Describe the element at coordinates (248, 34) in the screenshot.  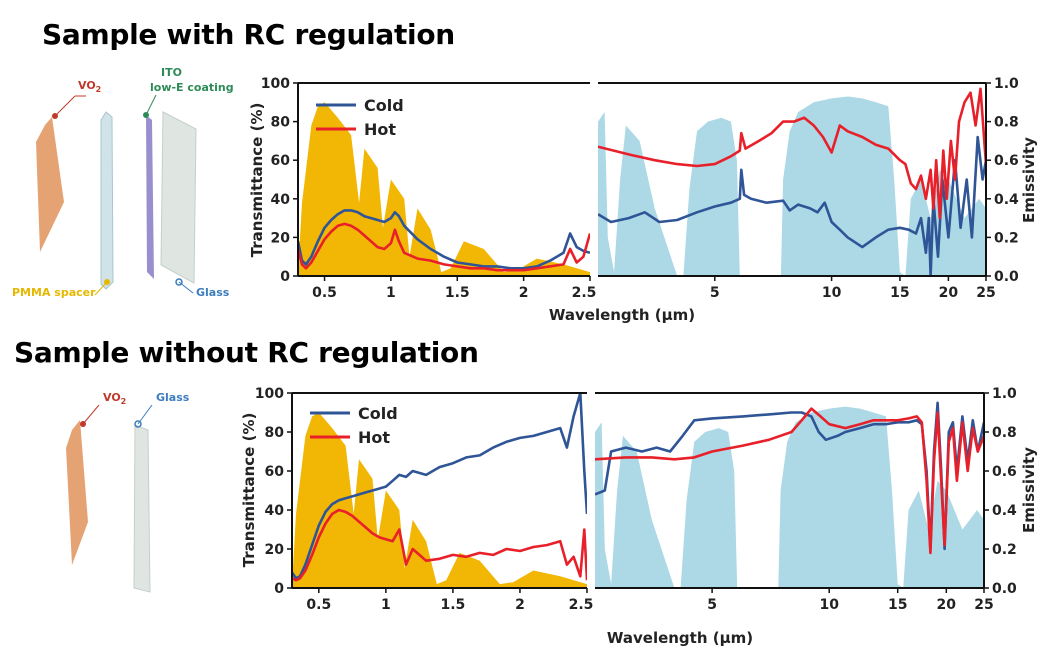
I see `heading-with-rc: Sample with RC regulation` at that location.